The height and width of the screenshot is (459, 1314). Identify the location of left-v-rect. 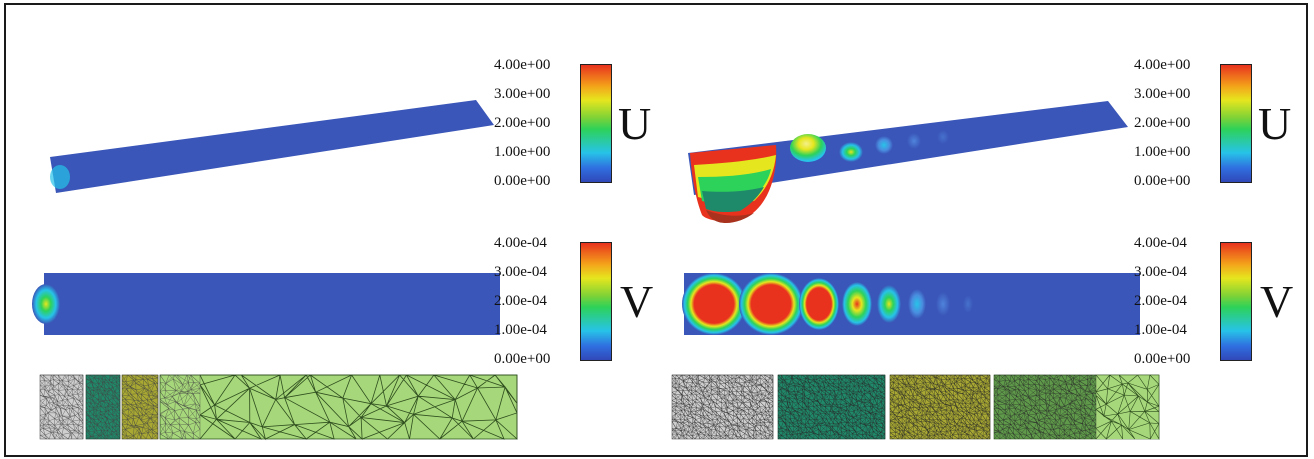
(272, 304).